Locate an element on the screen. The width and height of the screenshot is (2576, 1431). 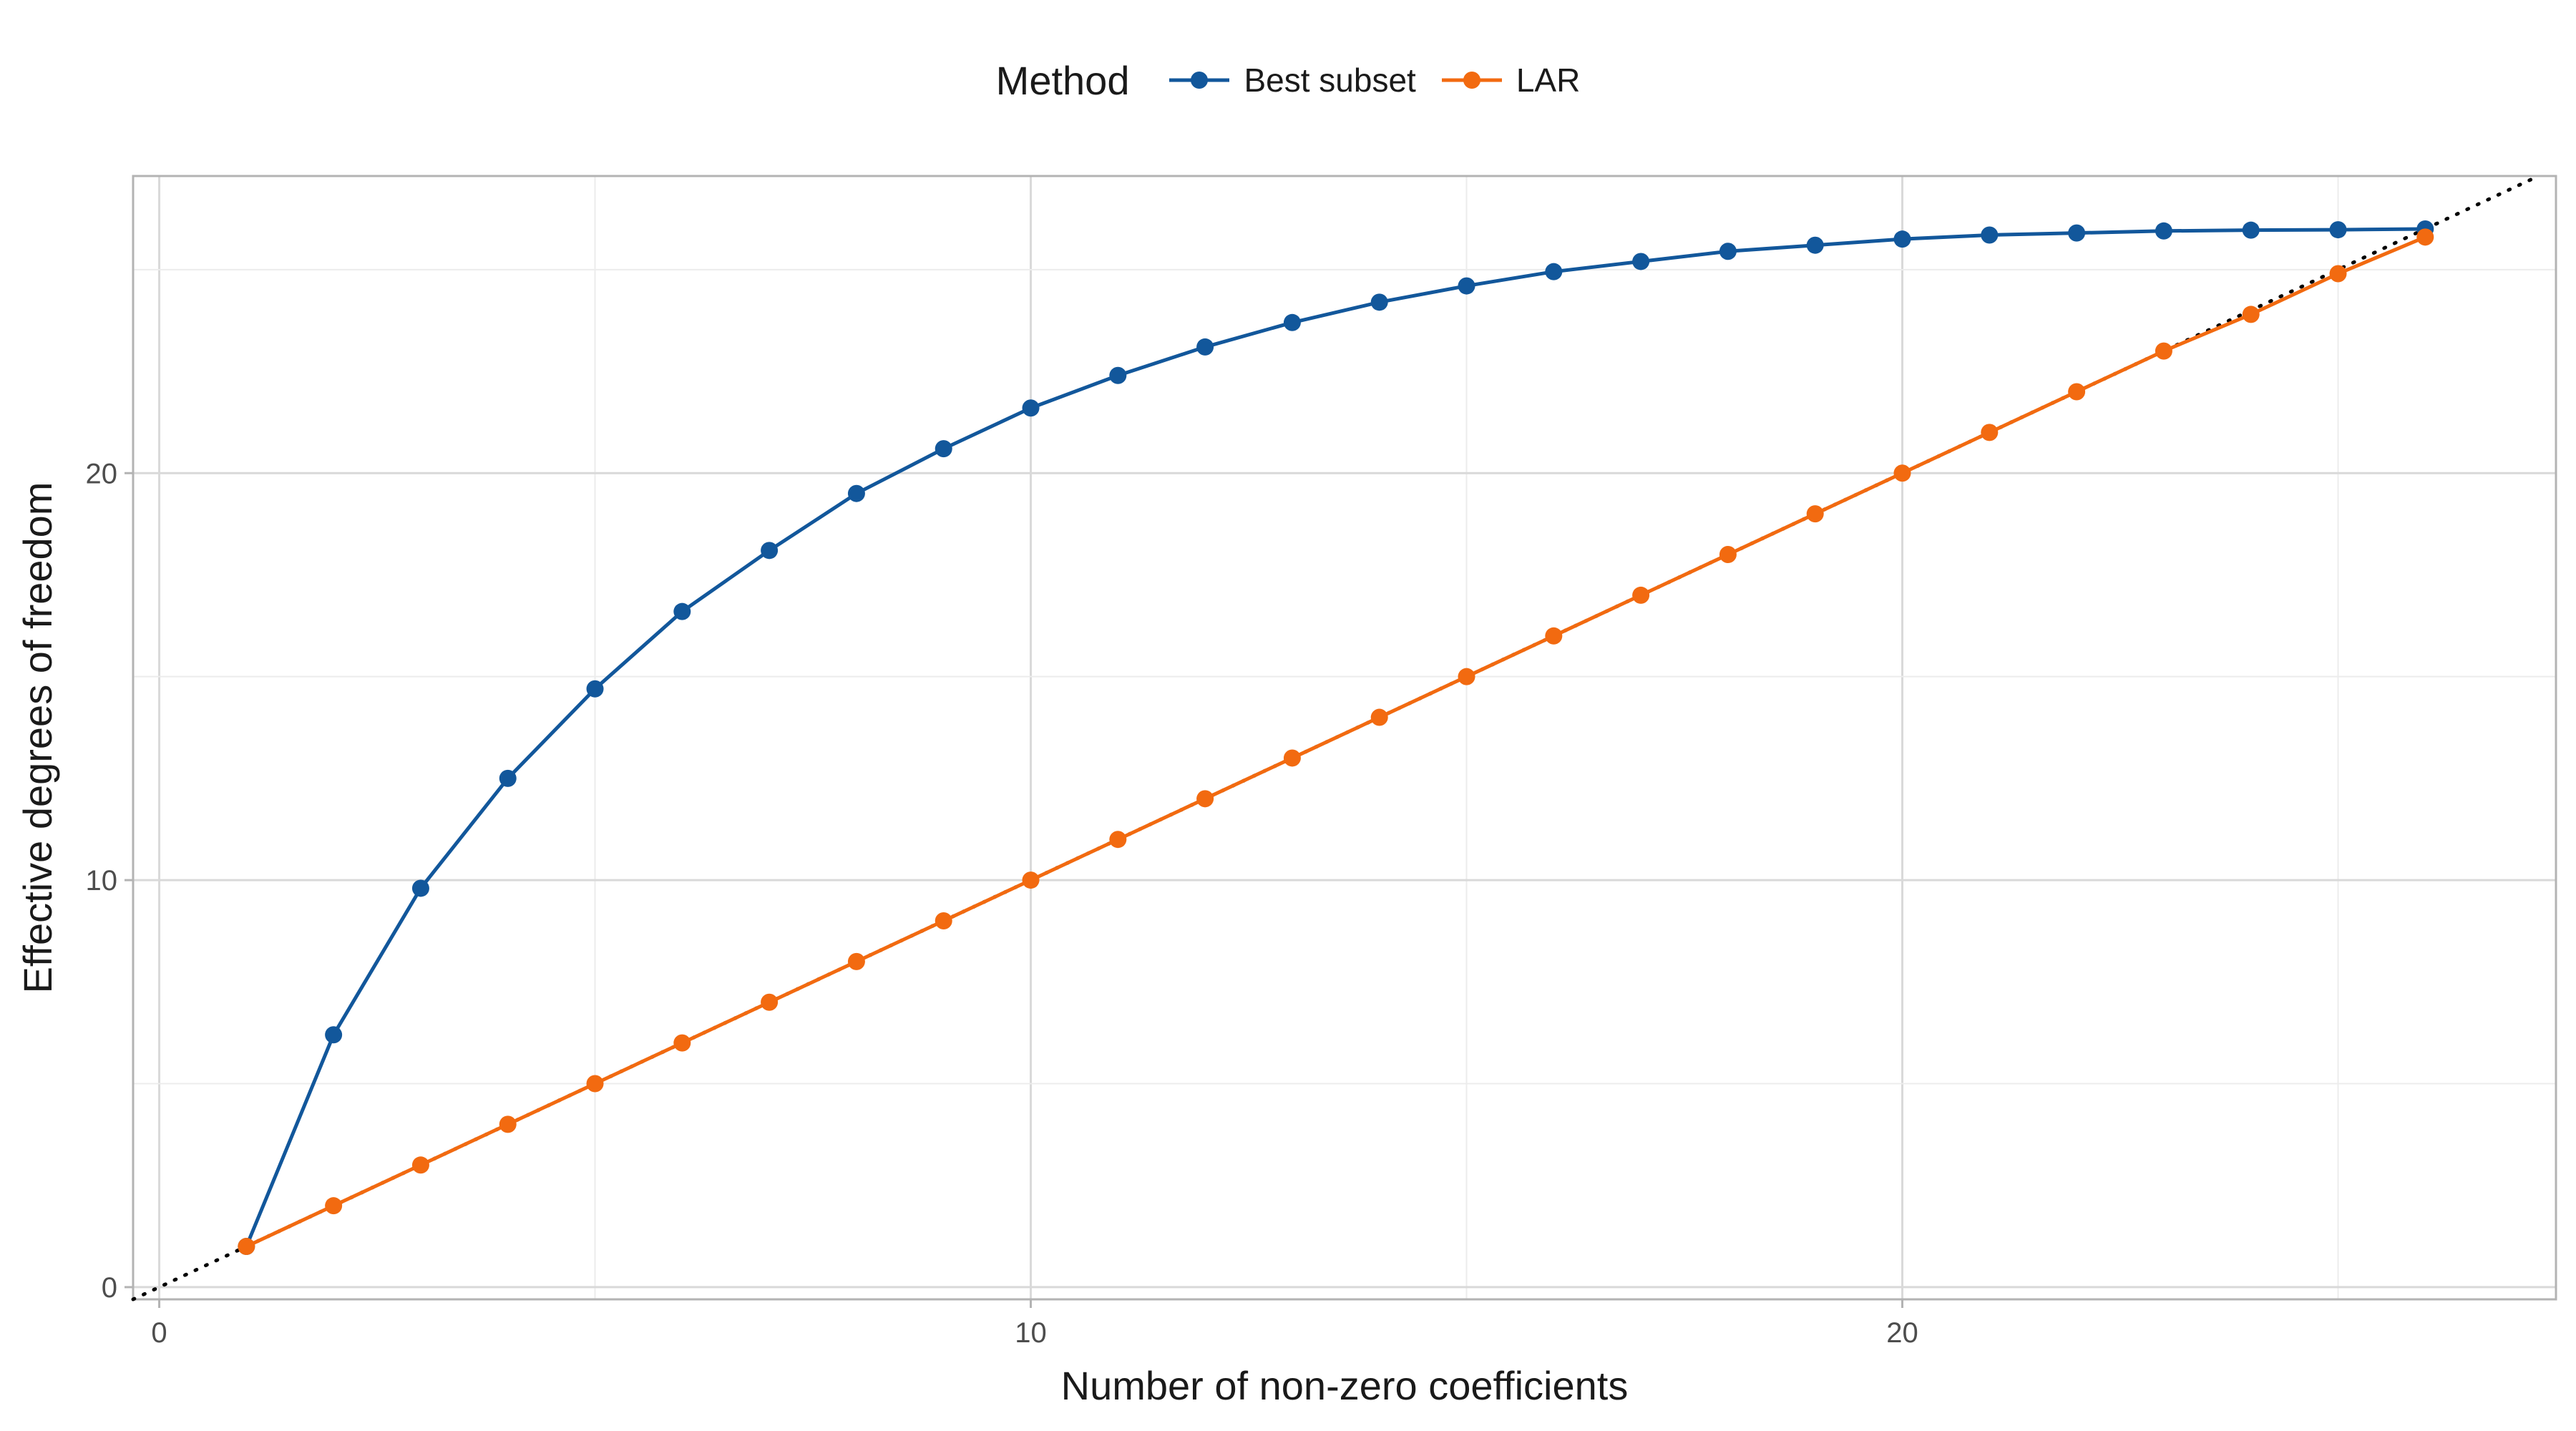
legend: Method Best subset LAR is located at coordinates (1288, 80).